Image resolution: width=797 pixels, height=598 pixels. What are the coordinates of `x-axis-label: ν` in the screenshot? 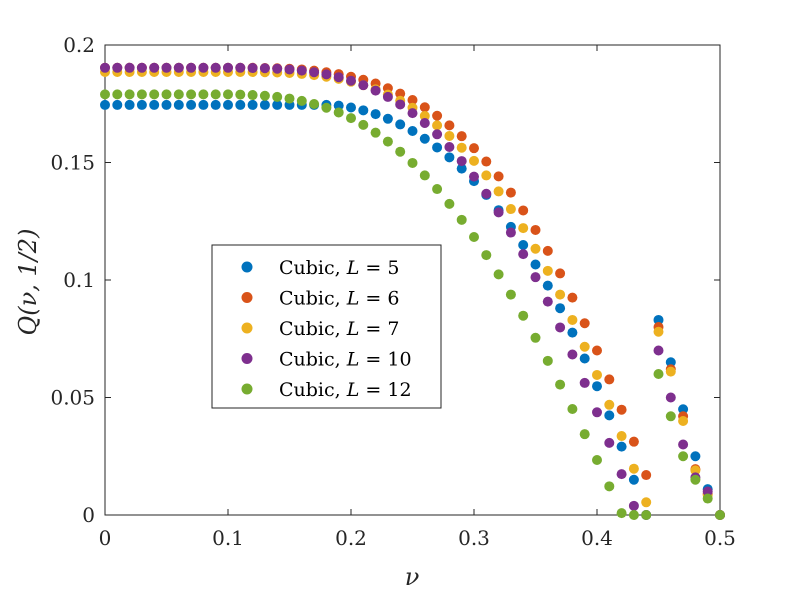 It's located at (412, 577).